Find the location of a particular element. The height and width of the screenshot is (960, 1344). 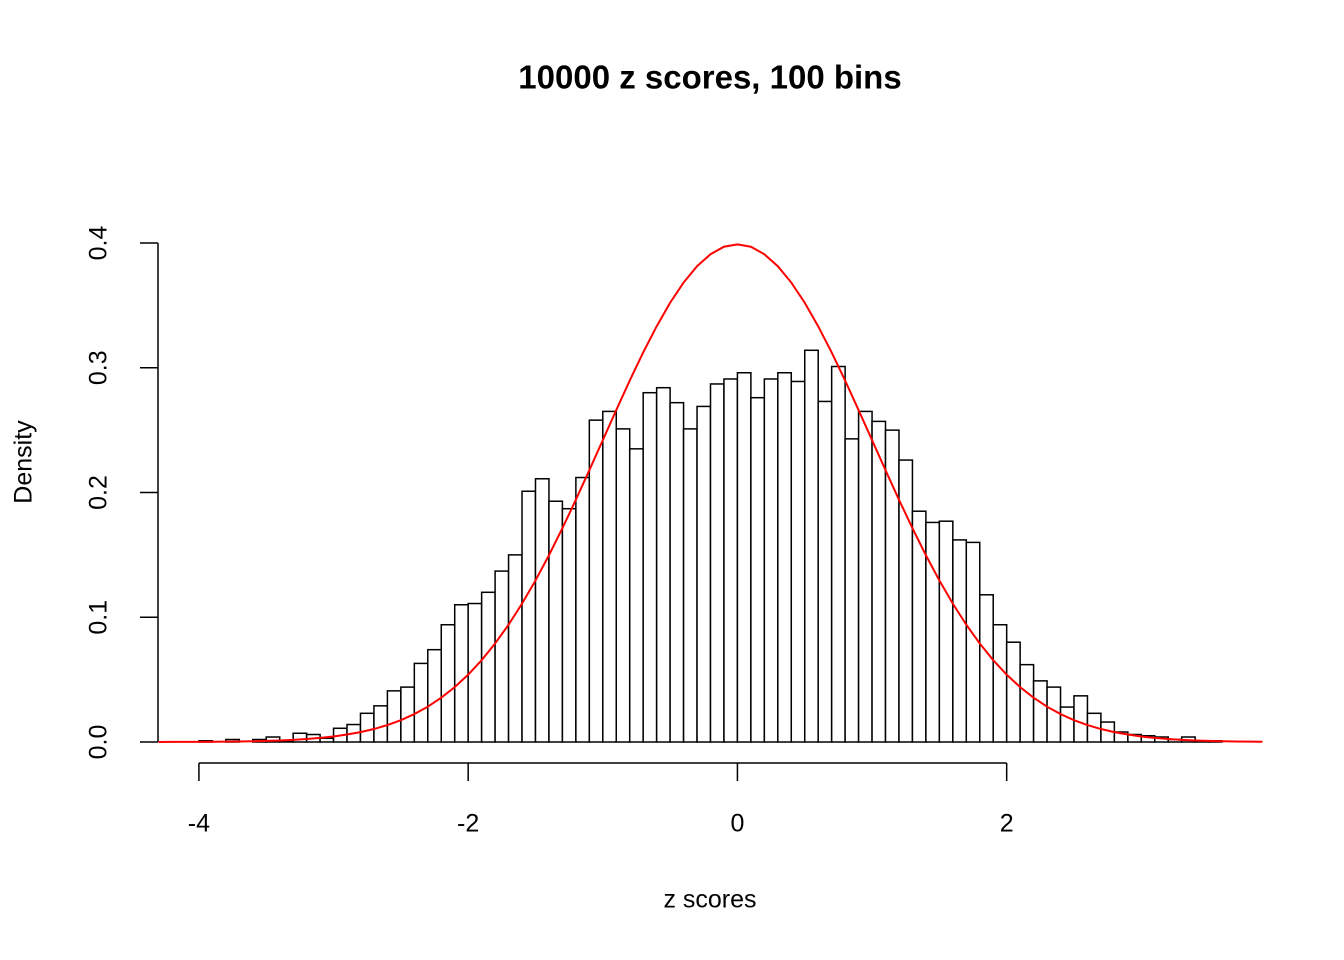

x-tick-label: 0 is located at coordinates (737, 824).